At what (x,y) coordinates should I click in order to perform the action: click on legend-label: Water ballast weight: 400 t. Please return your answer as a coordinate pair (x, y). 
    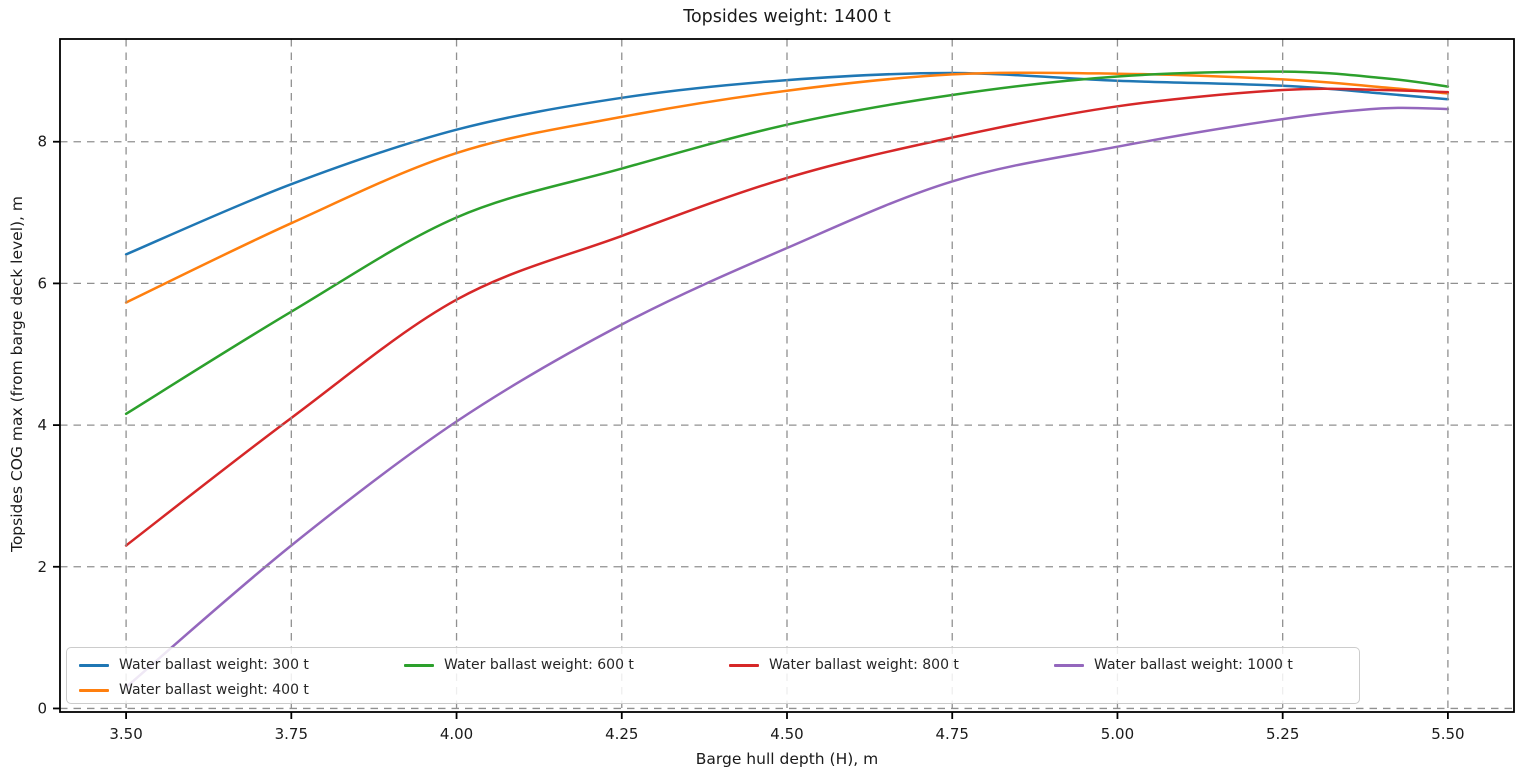
    Looking at the image, I should click on (214, 690).